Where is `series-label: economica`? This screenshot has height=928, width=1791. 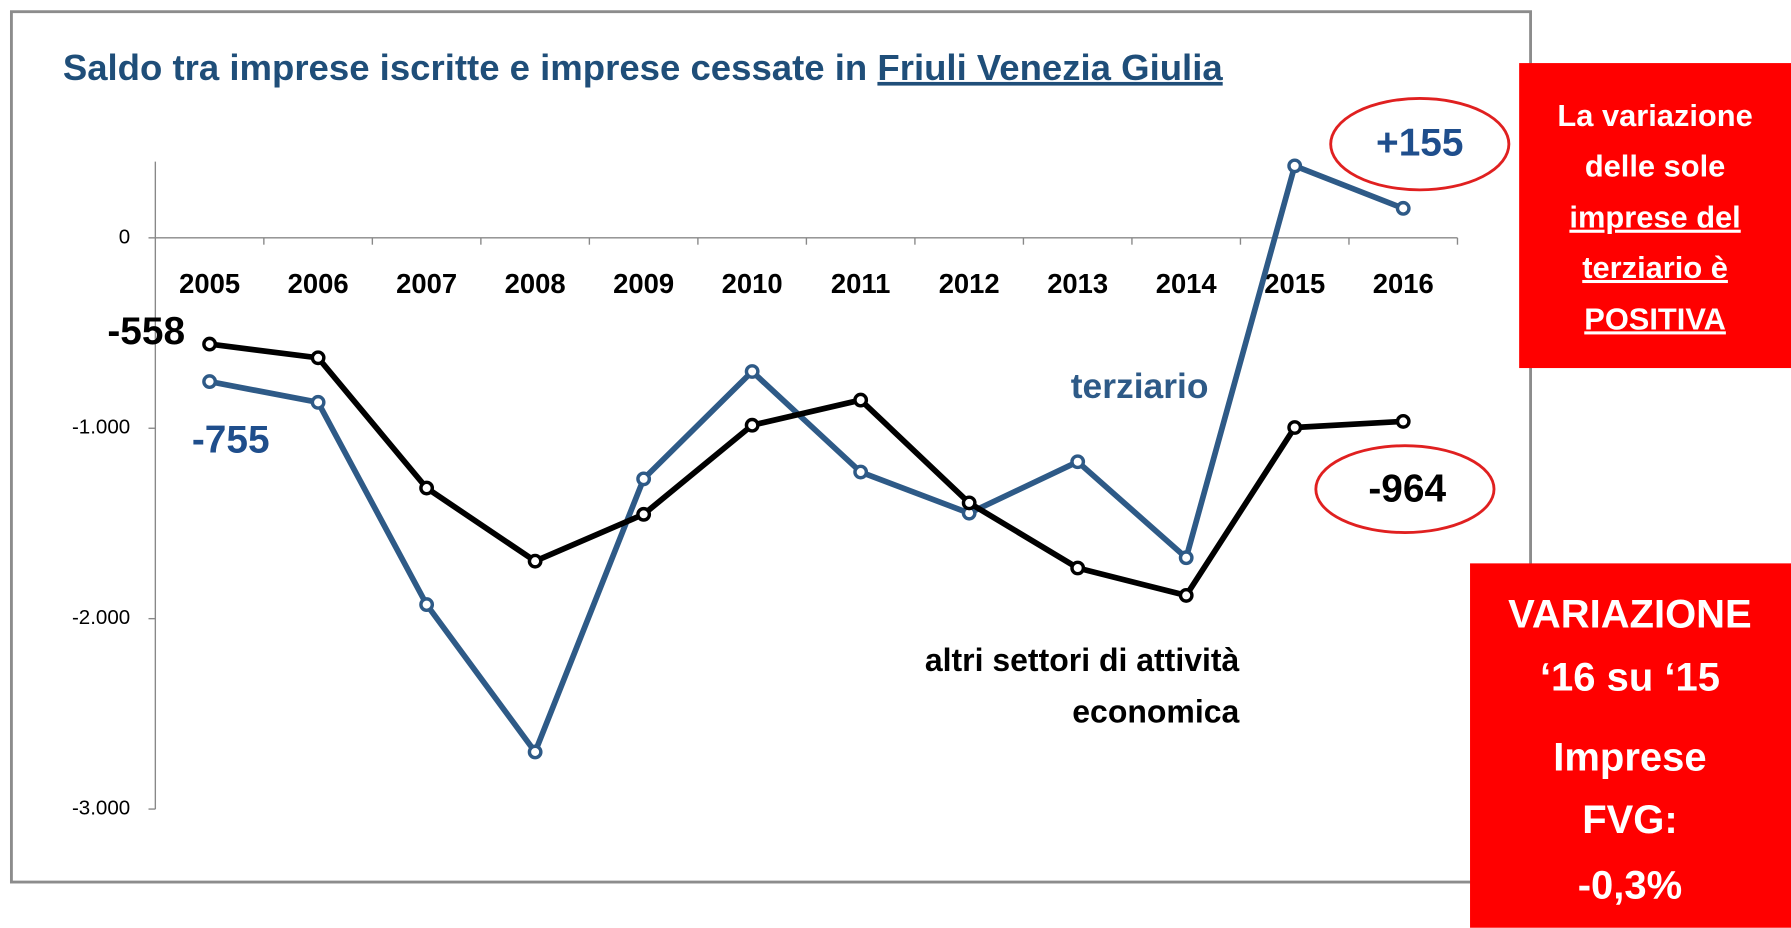
series-label: economica is located at coordinates (1155, 712).